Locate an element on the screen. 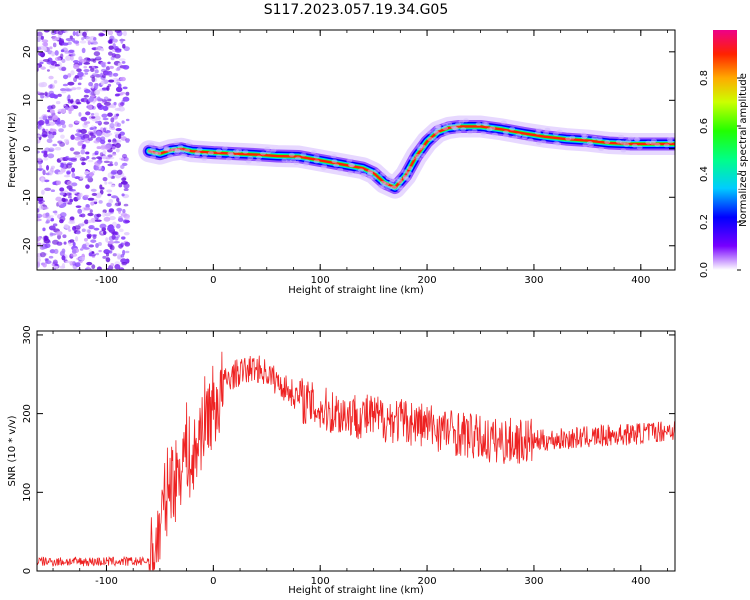 This screenshot has height=600, width=750. colorbar-label: Normalized spectral amplitude is located at coordinates (743, 150).